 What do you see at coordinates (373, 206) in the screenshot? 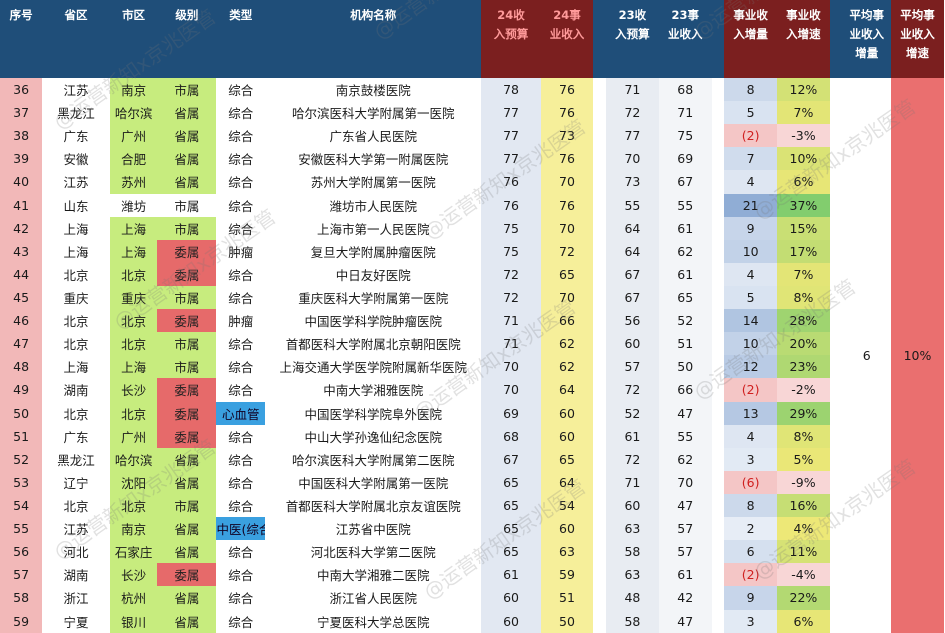
I see `institution-name-cell: 潍坊市人民医院` at bounding box center [373, 206].